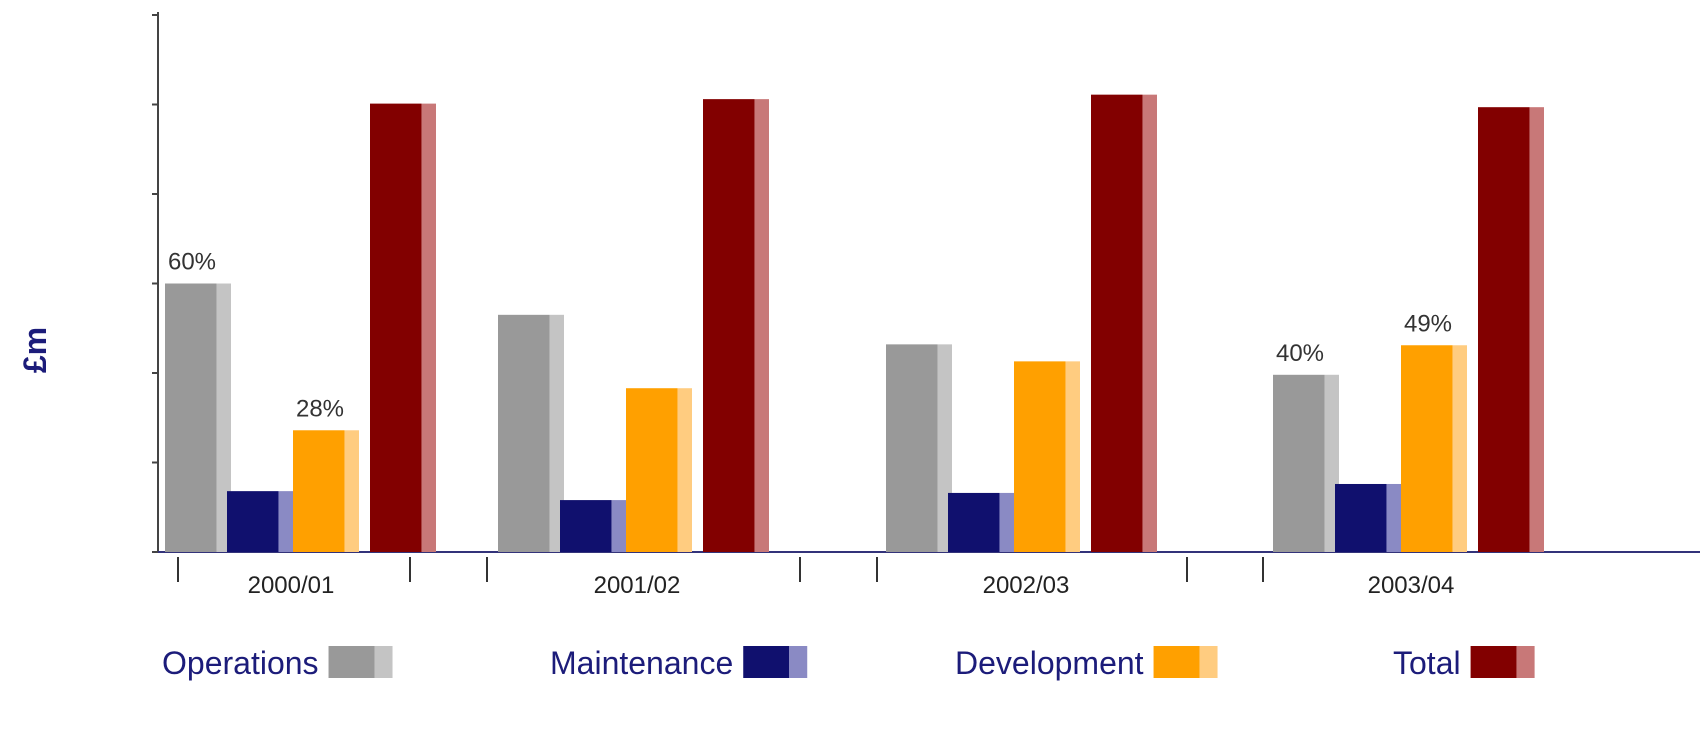 The height and width of the screenshot is (738, 1700). Describe the element at coordinates (1026, 585) in the screenshot. I see `x-tick-label: 2002/03` at that location.